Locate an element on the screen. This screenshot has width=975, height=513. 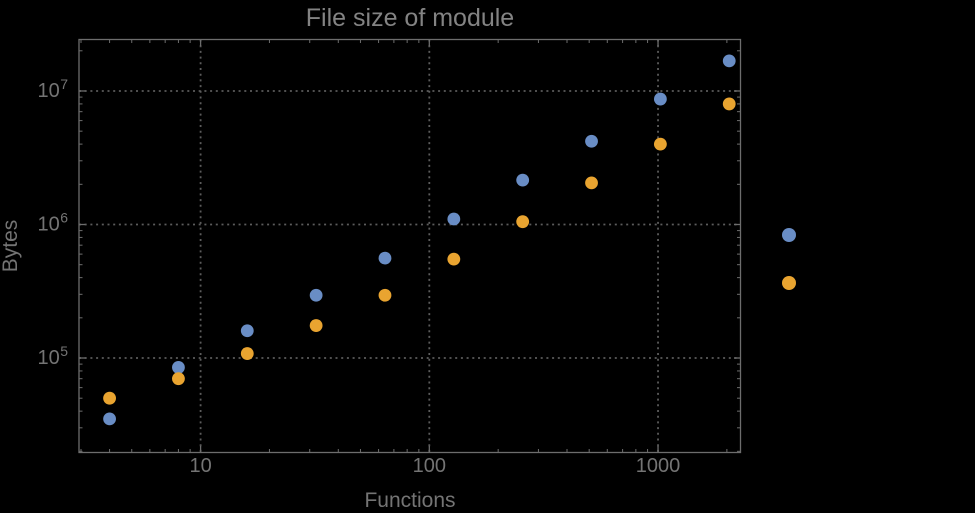
x-axis-label: Functions is located at coordinates (409, 500).